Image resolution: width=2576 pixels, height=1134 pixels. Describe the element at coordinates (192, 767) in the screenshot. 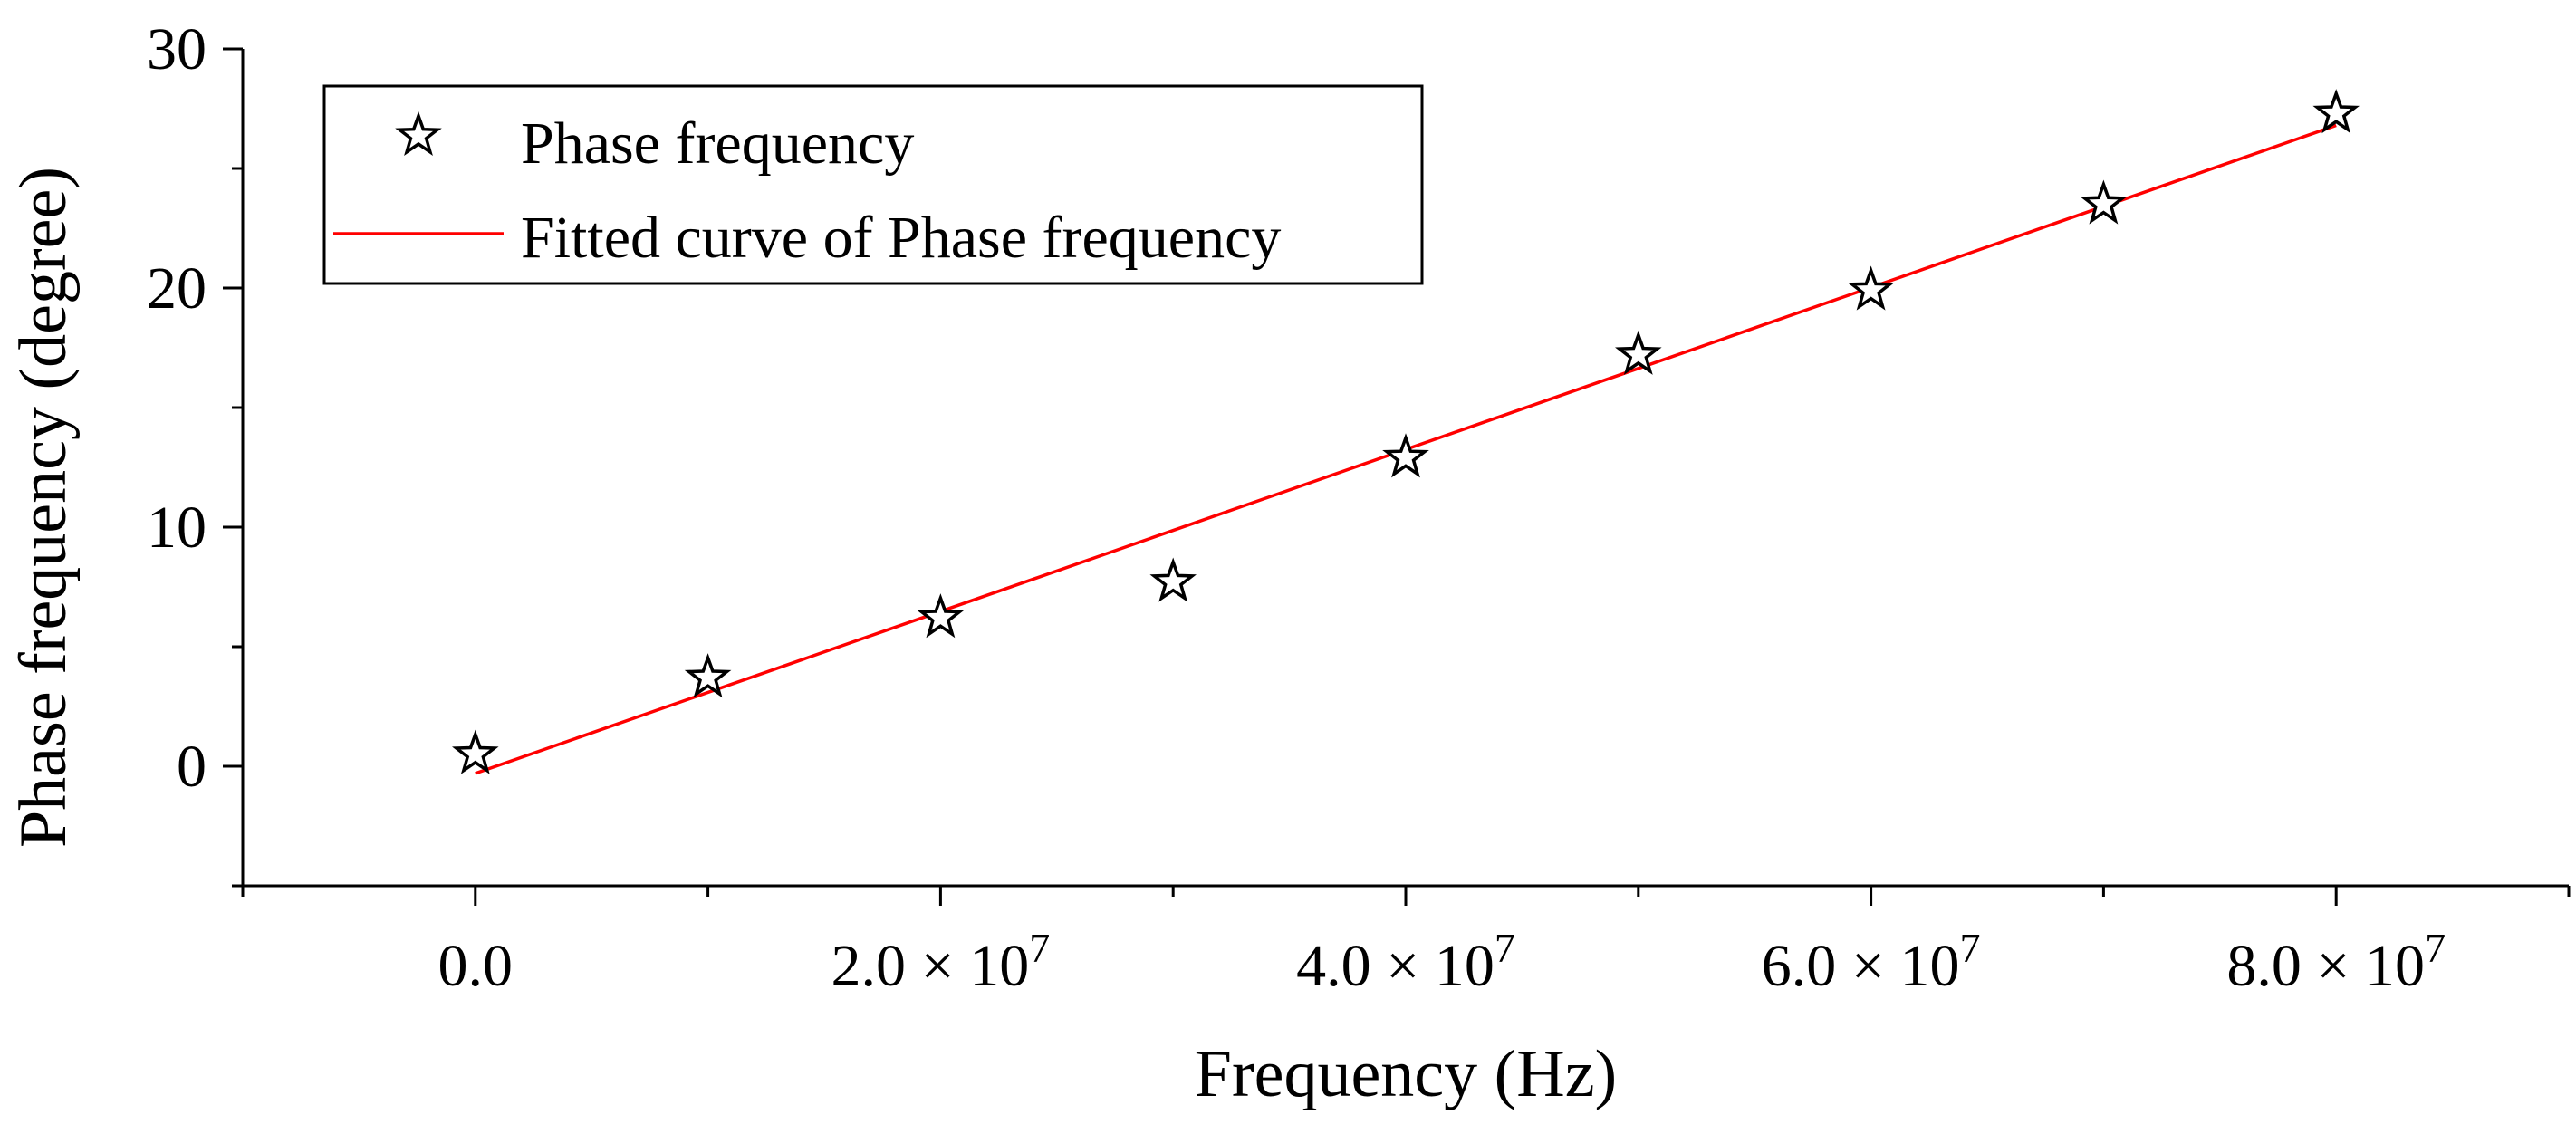

I see `y-tick-label: 0` at that location.